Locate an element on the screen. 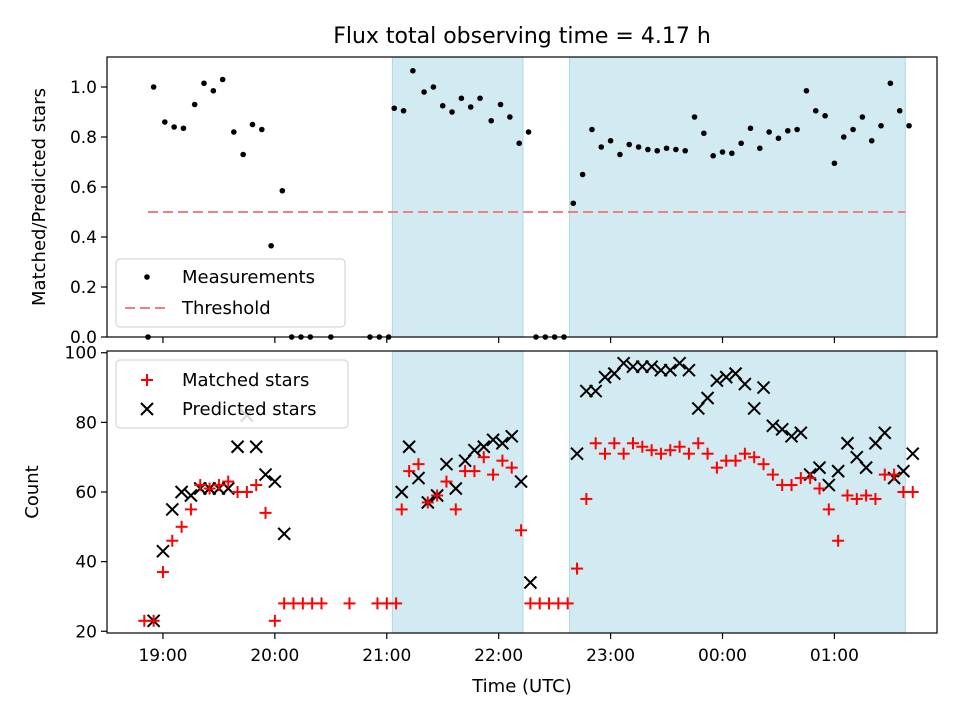 The height and width of the screenshot is (720, 960). y-tick-label: 20 is located at coordinates (86, 632).